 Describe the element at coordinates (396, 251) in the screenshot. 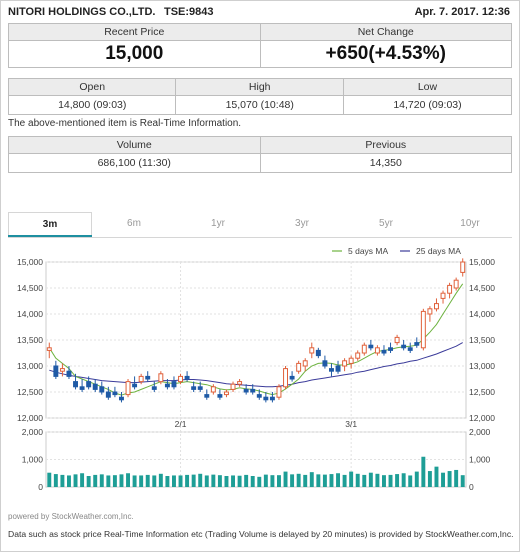

I see `chart-legend: 5 days MA 25 days MA` at that location.